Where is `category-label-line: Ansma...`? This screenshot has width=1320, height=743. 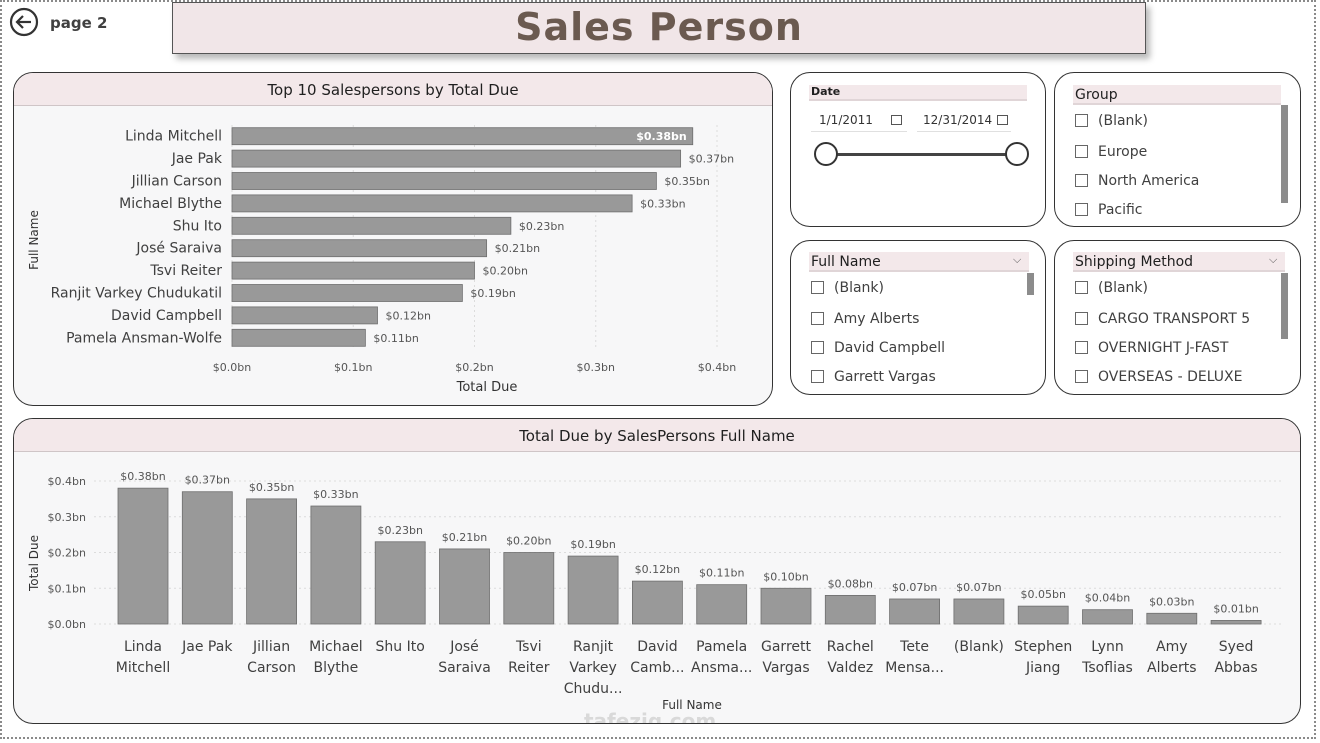
category-label-line: Ansma... is located at coordinates (721, 668).